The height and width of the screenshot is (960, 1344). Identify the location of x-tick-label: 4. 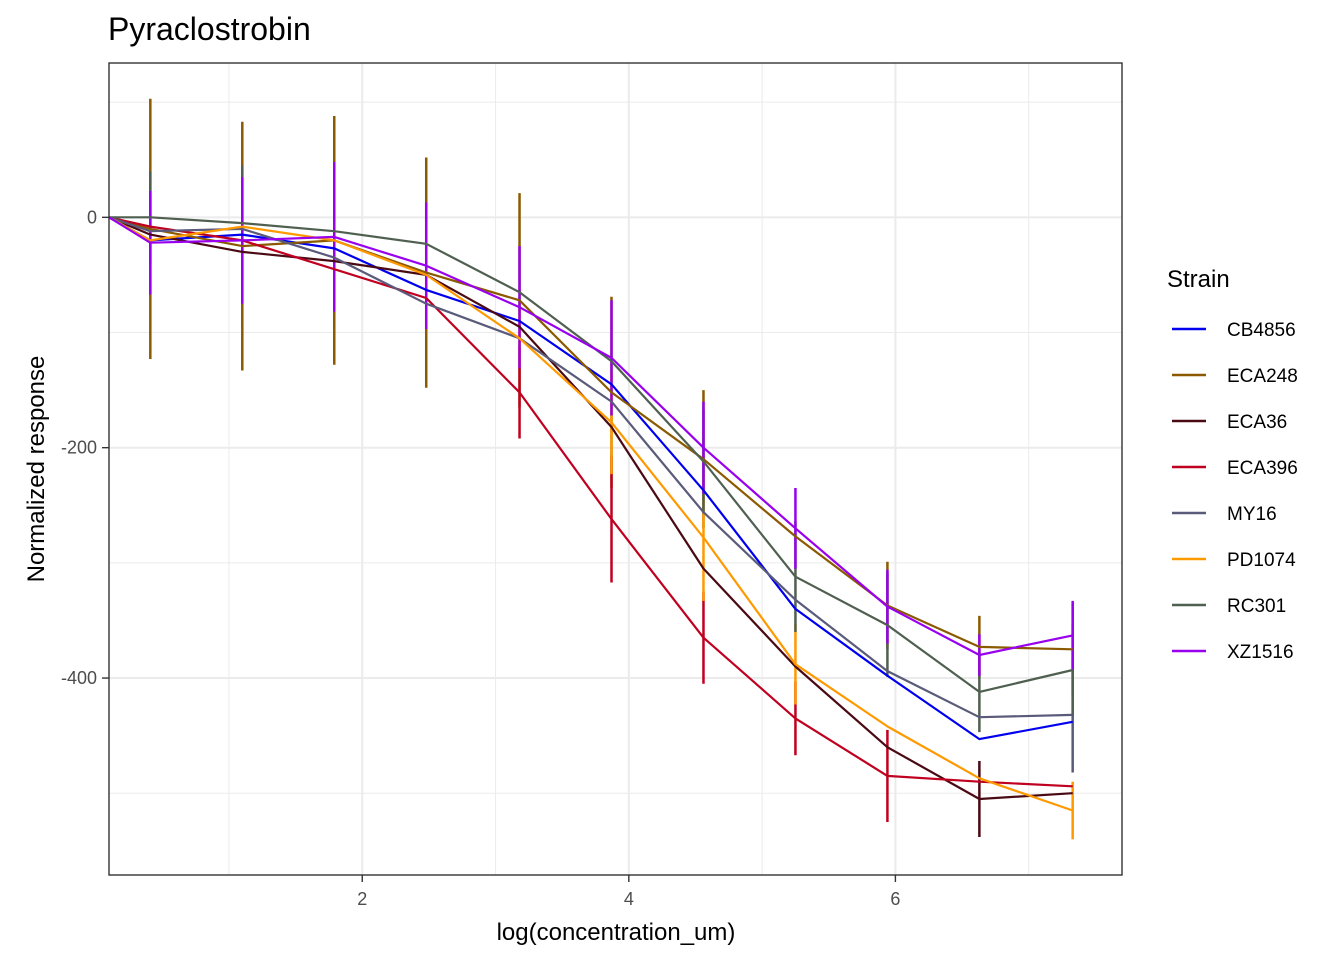
(629, 899).